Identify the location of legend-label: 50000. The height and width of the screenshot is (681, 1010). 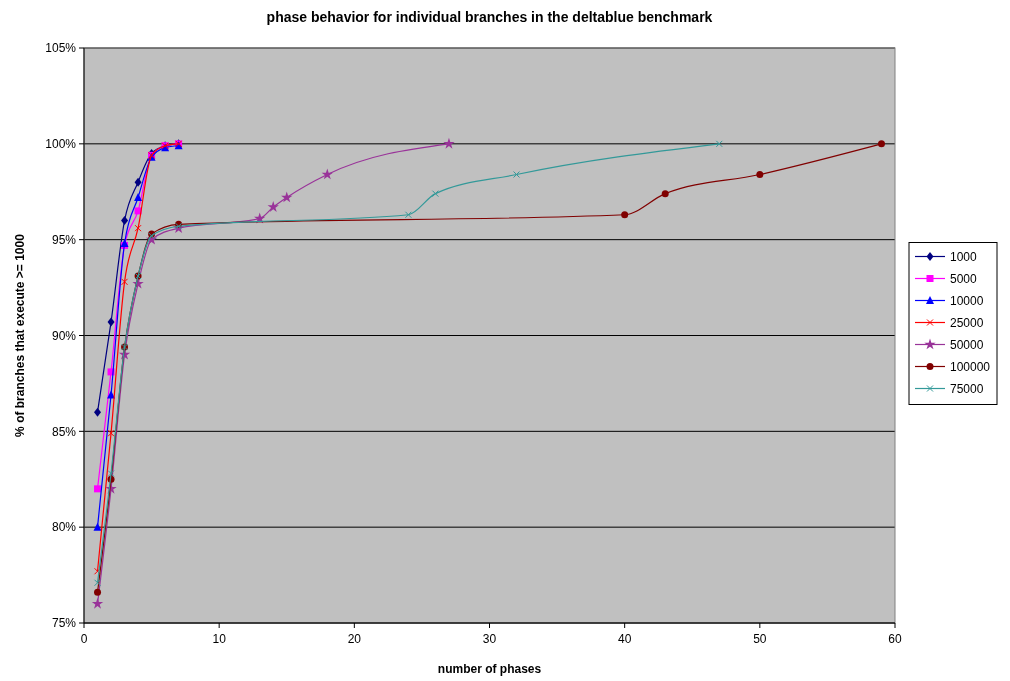
(967, 344).